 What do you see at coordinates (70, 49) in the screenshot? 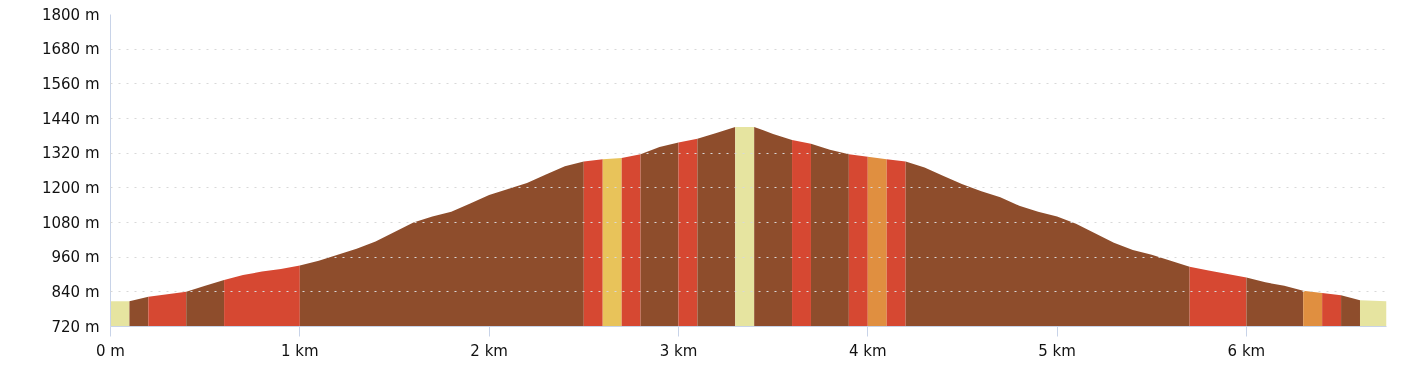
I see `y-tick-label: 1680 m` at bounding box center [70, 49].